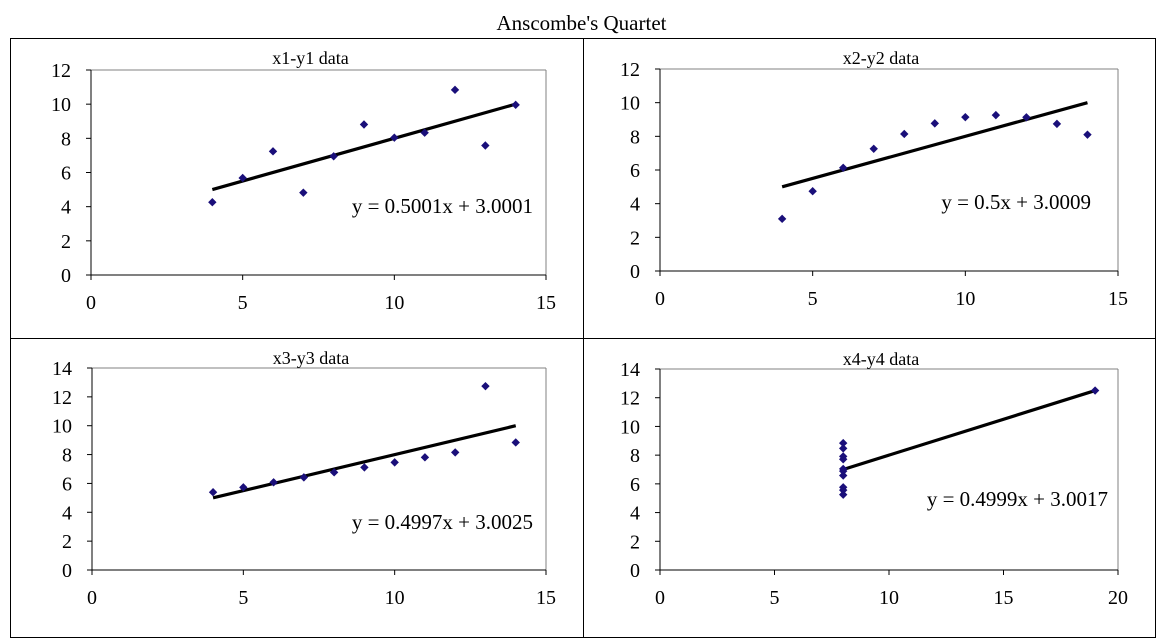 The width and height of the screenshot is (1163, 644). Describe the element at coordinates (881, 359) in the screenshot. I see `chart-title: x4-y4 data` at that location.